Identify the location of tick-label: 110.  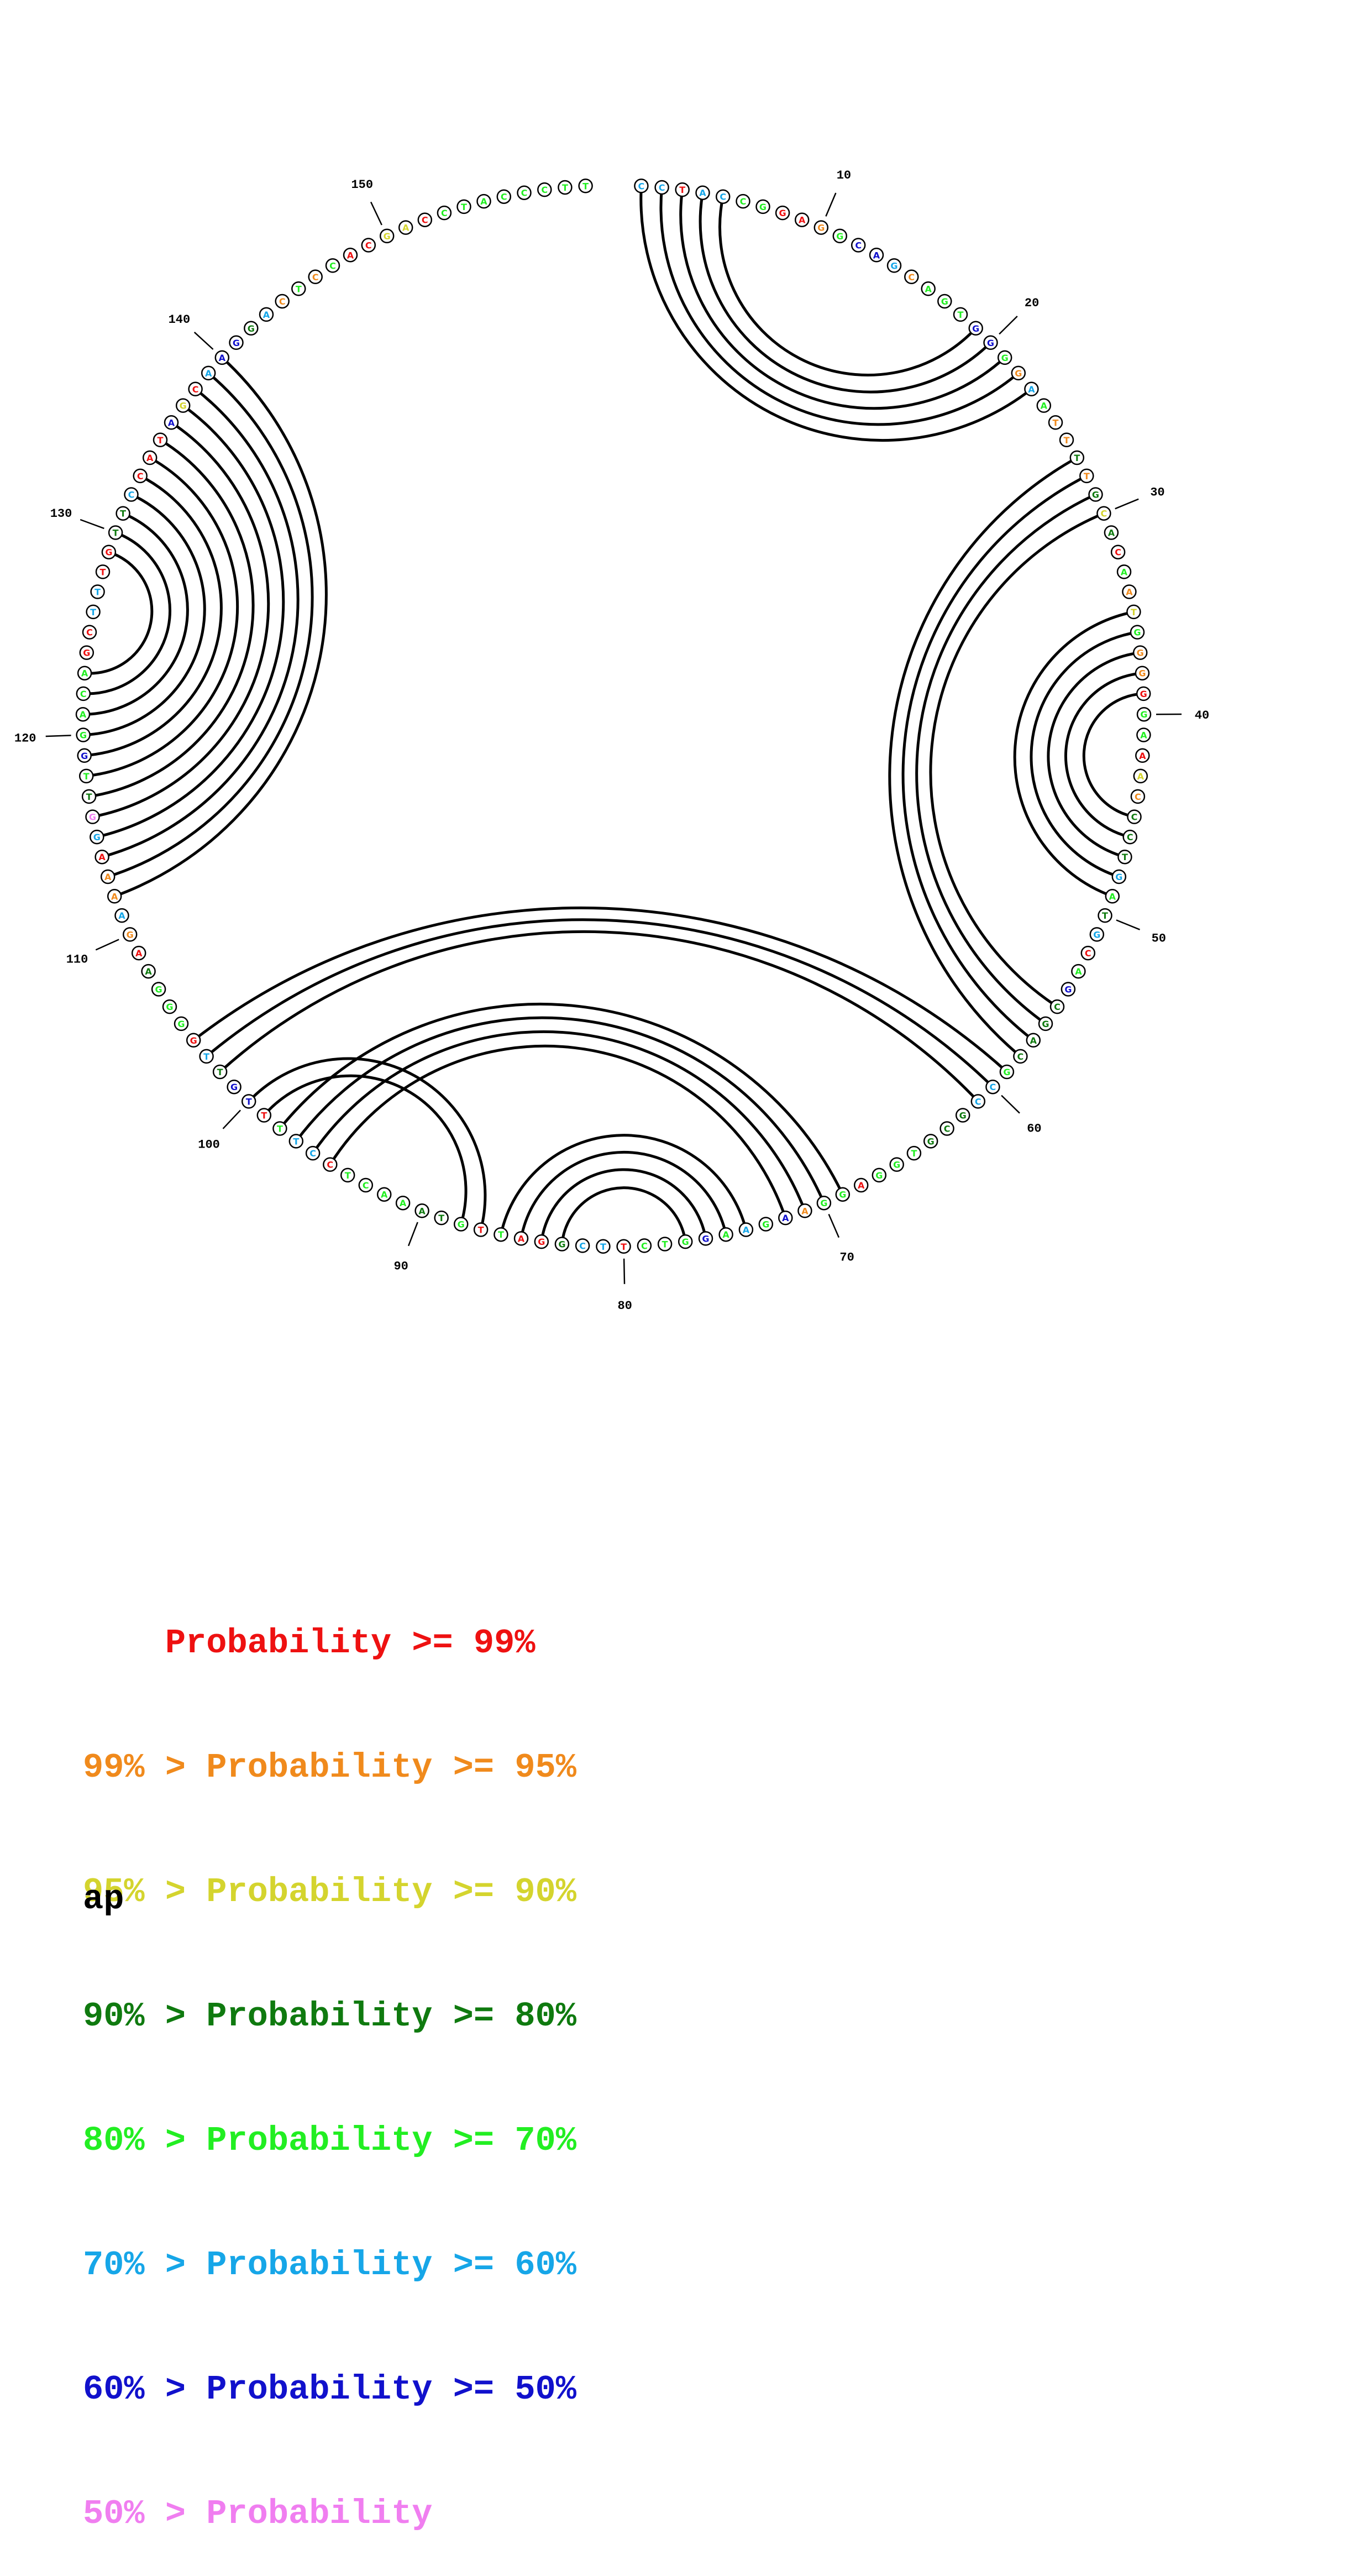
(77, 960).